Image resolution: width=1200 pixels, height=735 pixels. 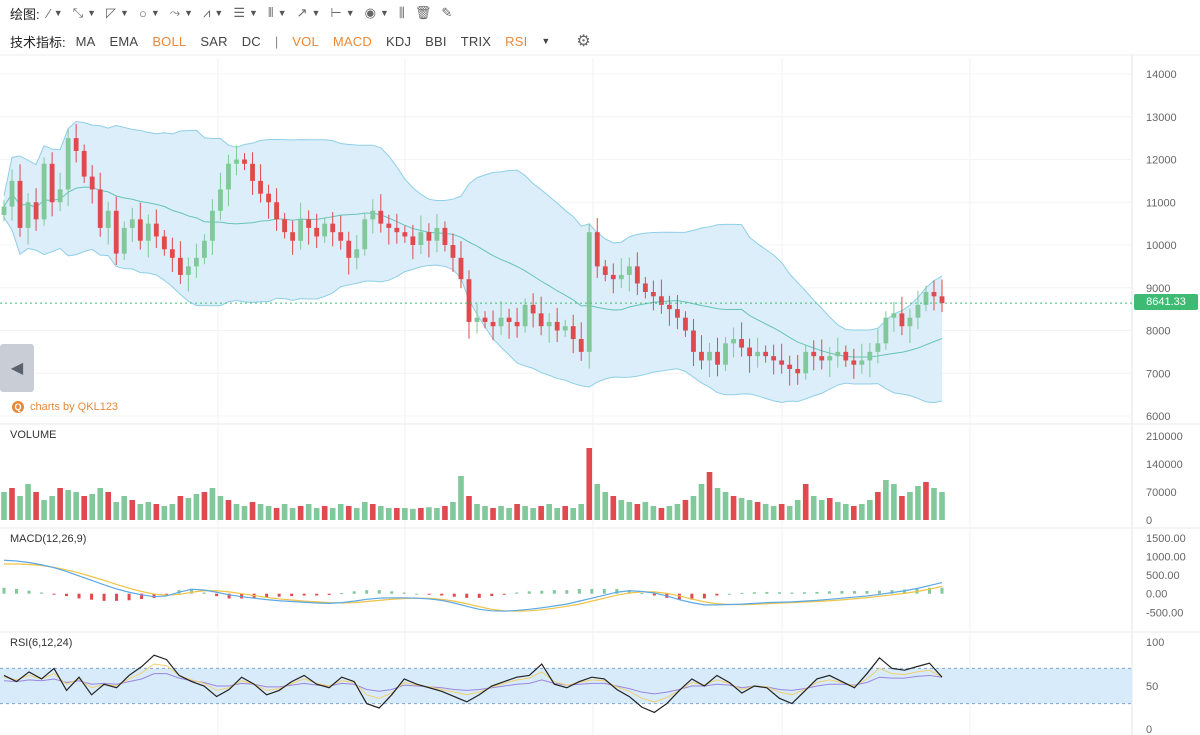 I want to click on vertical-lines-tool-icon: ⦀ ▼, so click(x=277, y=12).